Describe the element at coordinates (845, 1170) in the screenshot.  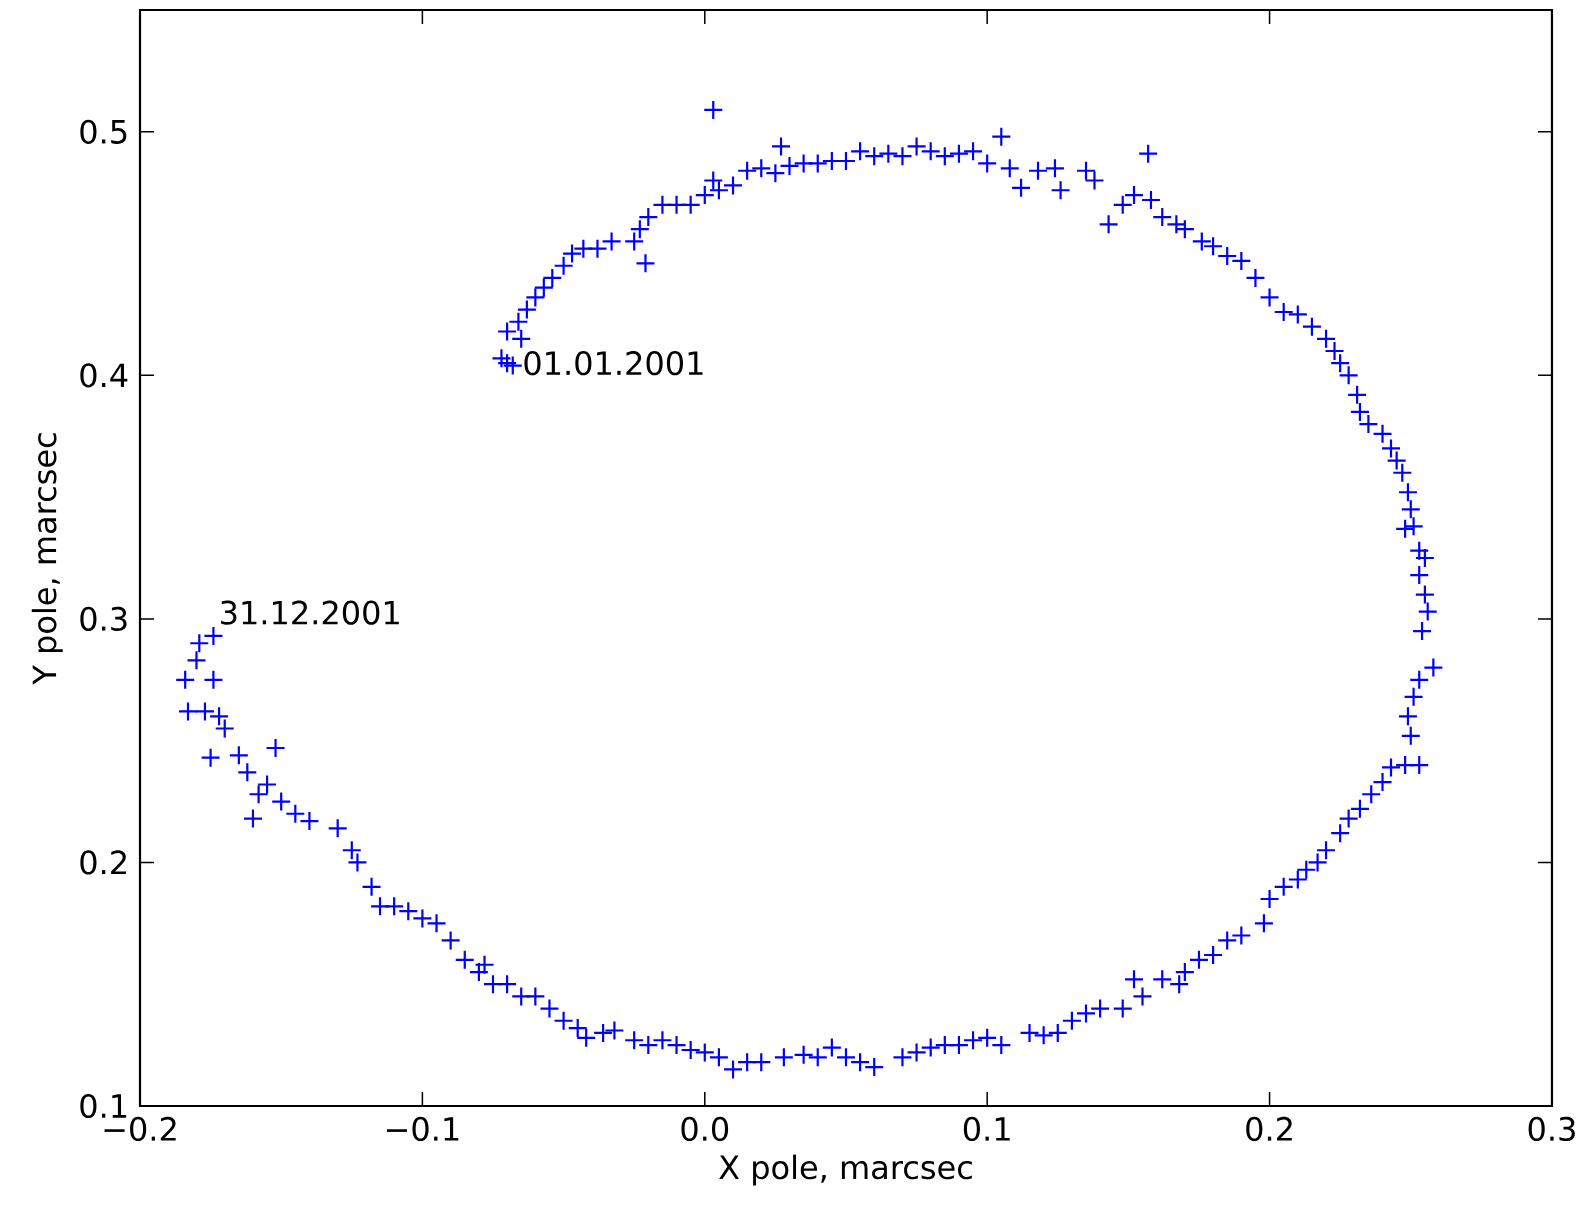
I see `x-axis-title: X pole, marcsec` at that location.